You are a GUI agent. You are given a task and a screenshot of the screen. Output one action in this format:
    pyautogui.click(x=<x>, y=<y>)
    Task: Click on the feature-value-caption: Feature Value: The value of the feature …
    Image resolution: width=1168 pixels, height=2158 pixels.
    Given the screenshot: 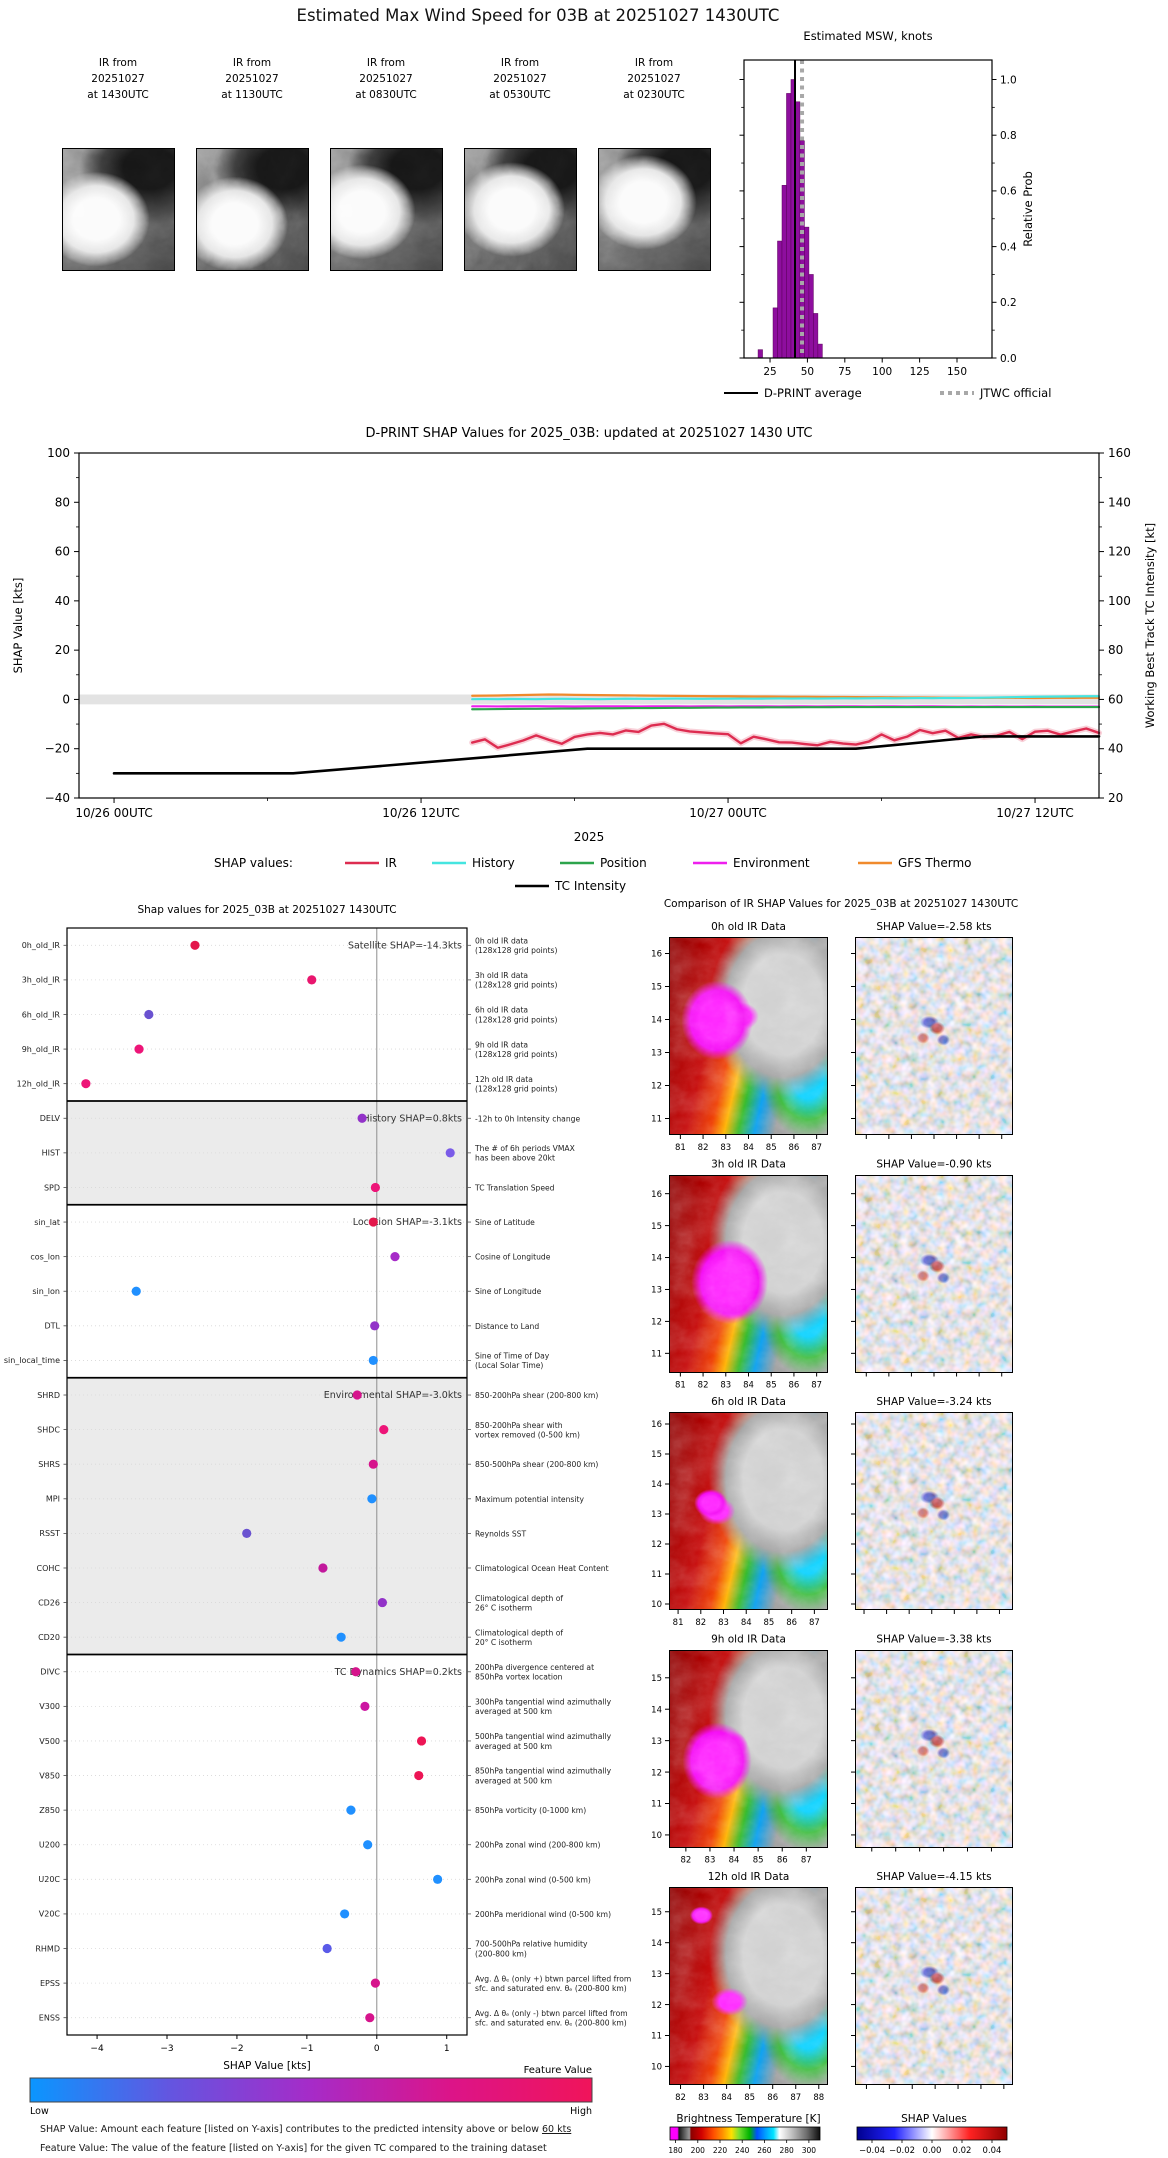 What is the action you would take?
    pyautogui.click(x=293, y=2148)
    